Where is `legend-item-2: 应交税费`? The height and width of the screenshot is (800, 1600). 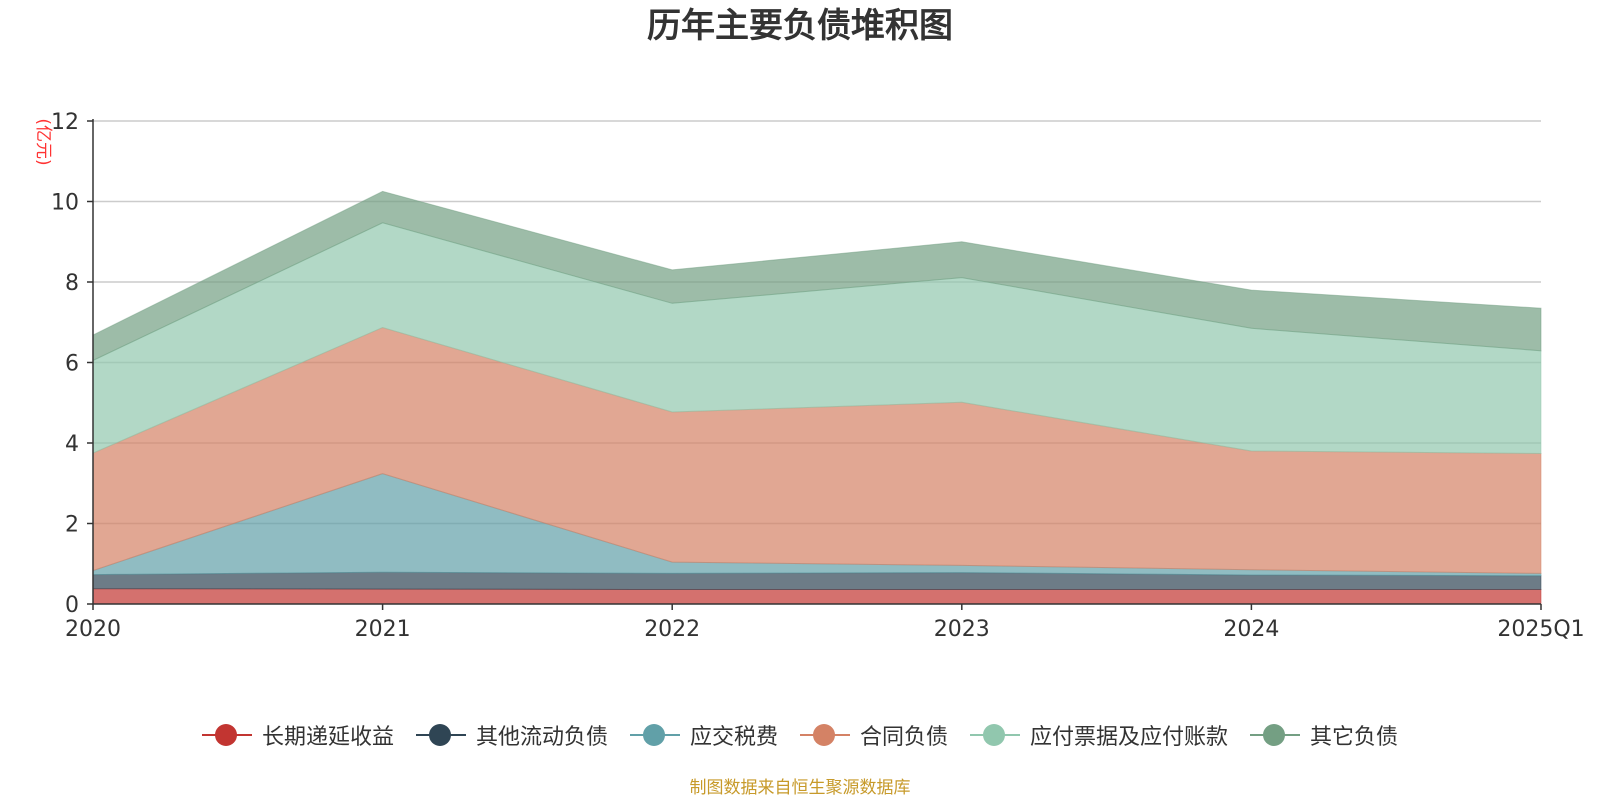
legend-item-2: 应交税费 is located at coordinates (703, 735).